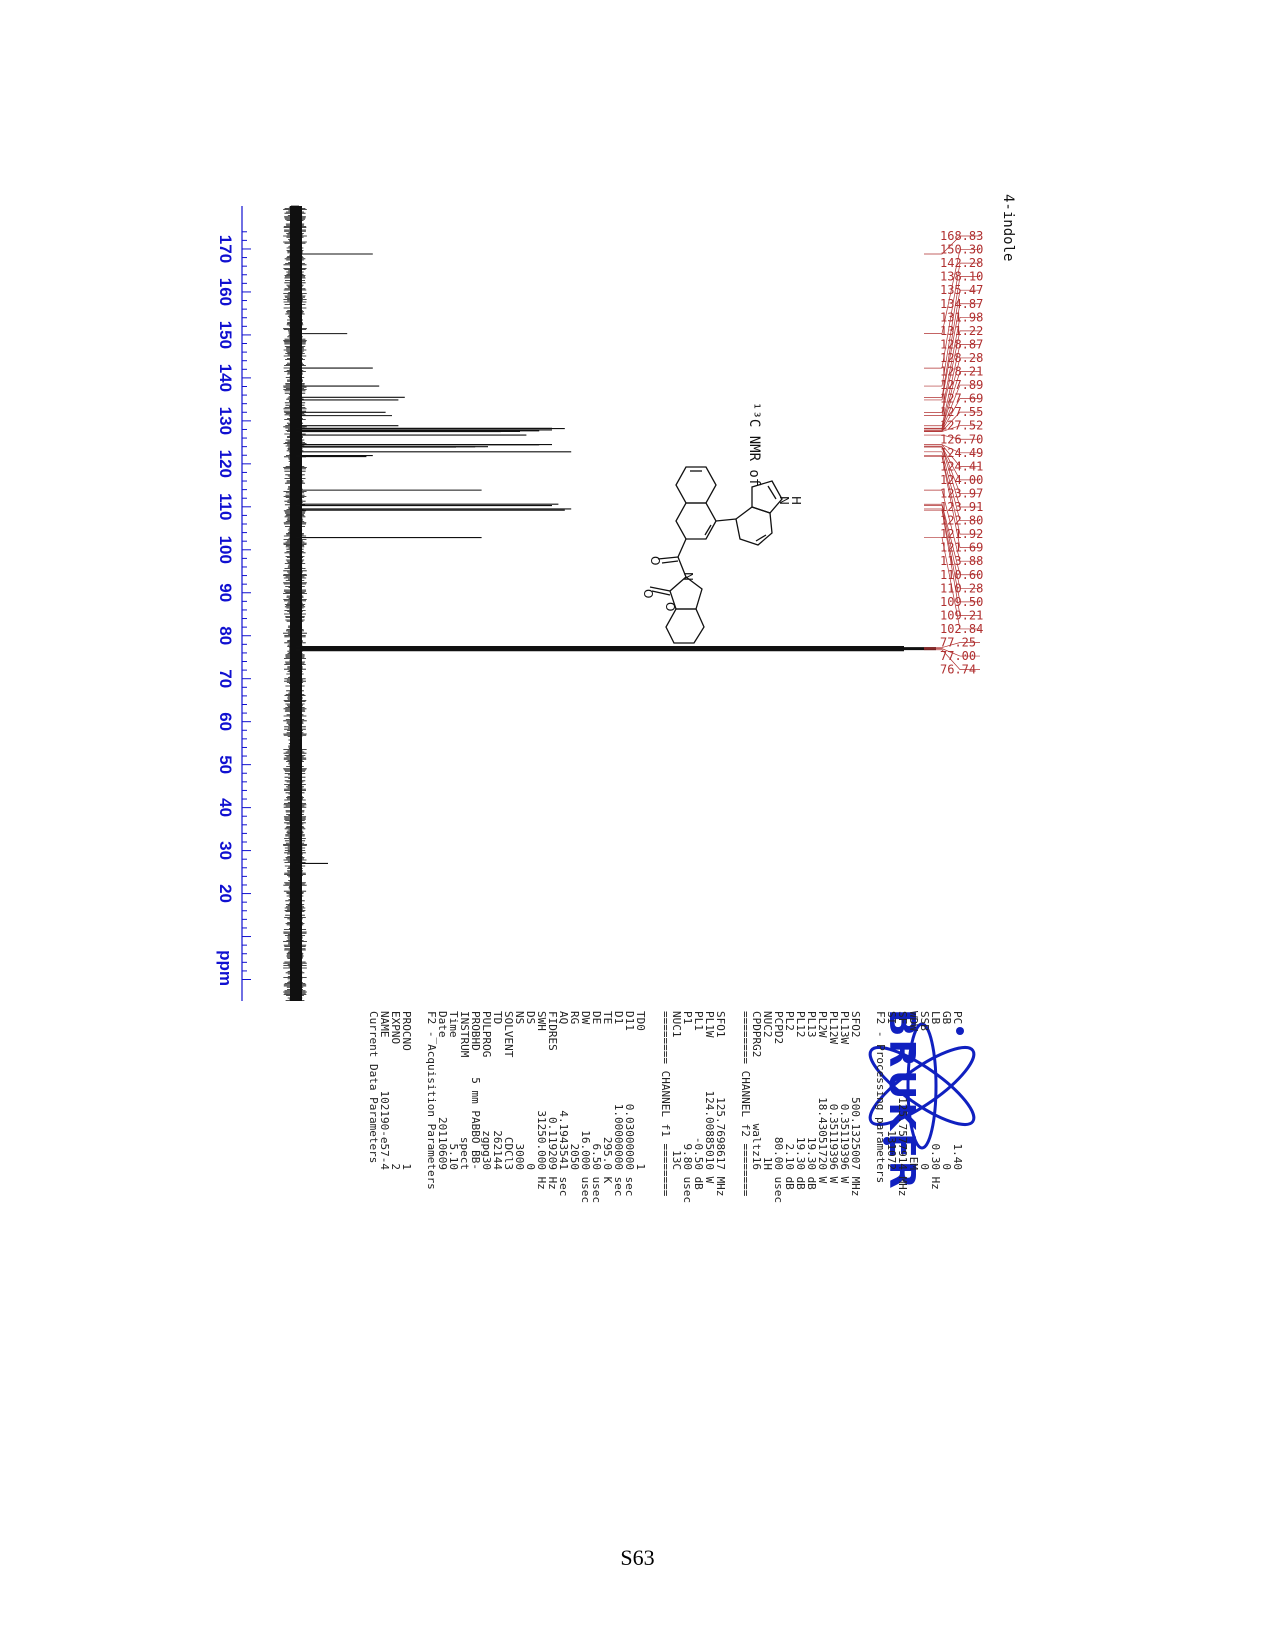  Describe the element at coordinates (961, 344) in the screenshot. I see `peak-label: 128.87` at that location.